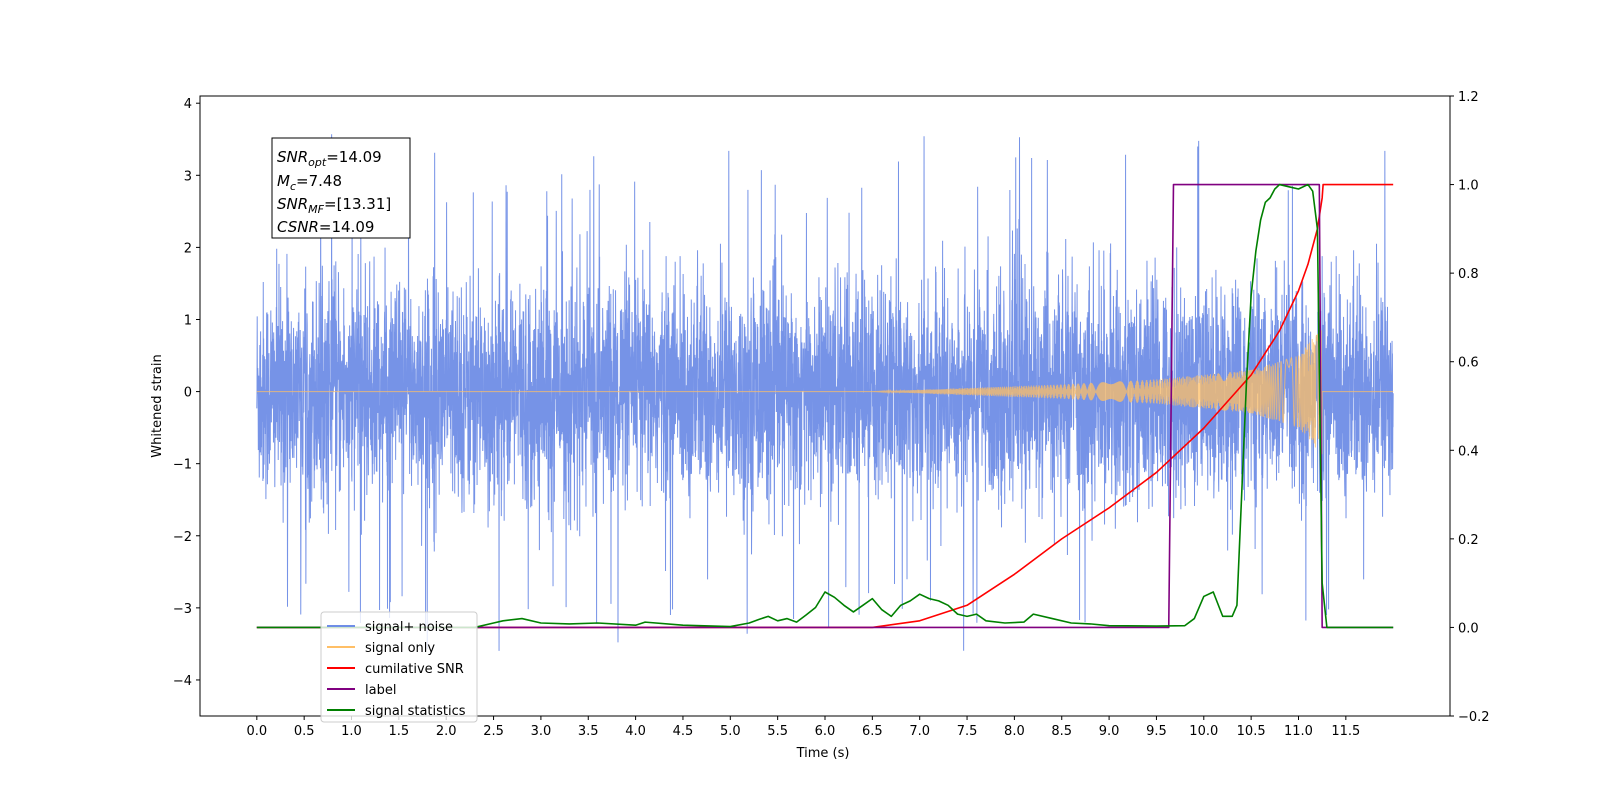 The height and width of the screenshot is (800, 1600). Describe the element at coordinates (415, 711) in the screenshot. I see `legend-item-label: signal statistics` at that location.